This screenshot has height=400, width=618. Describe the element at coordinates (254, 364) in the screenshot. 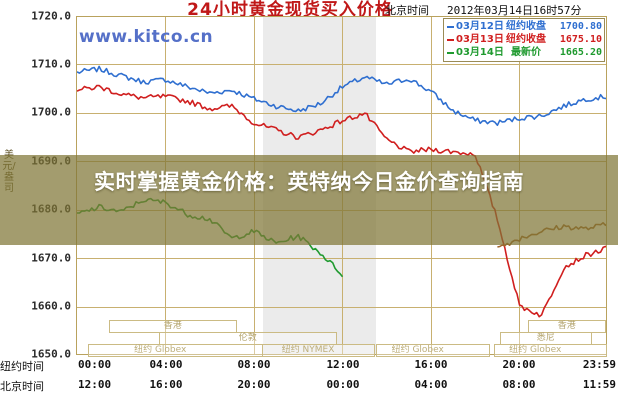

I see `x-tick-ny-2: 08:00` at that location.